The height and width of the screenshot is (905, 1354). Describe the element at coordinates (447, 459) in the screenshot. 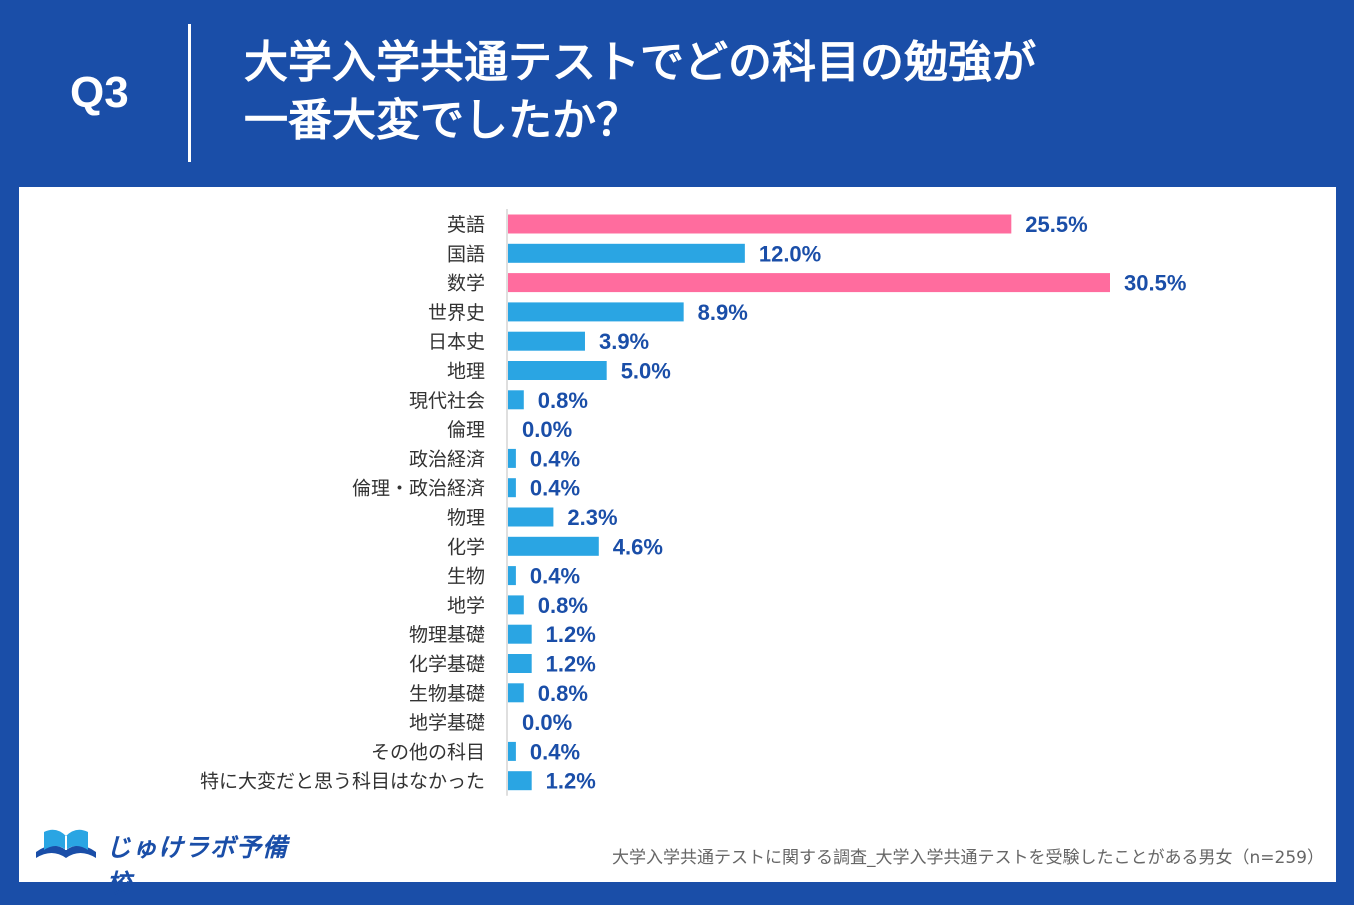

I see `category-label: 政治経済` at that location.